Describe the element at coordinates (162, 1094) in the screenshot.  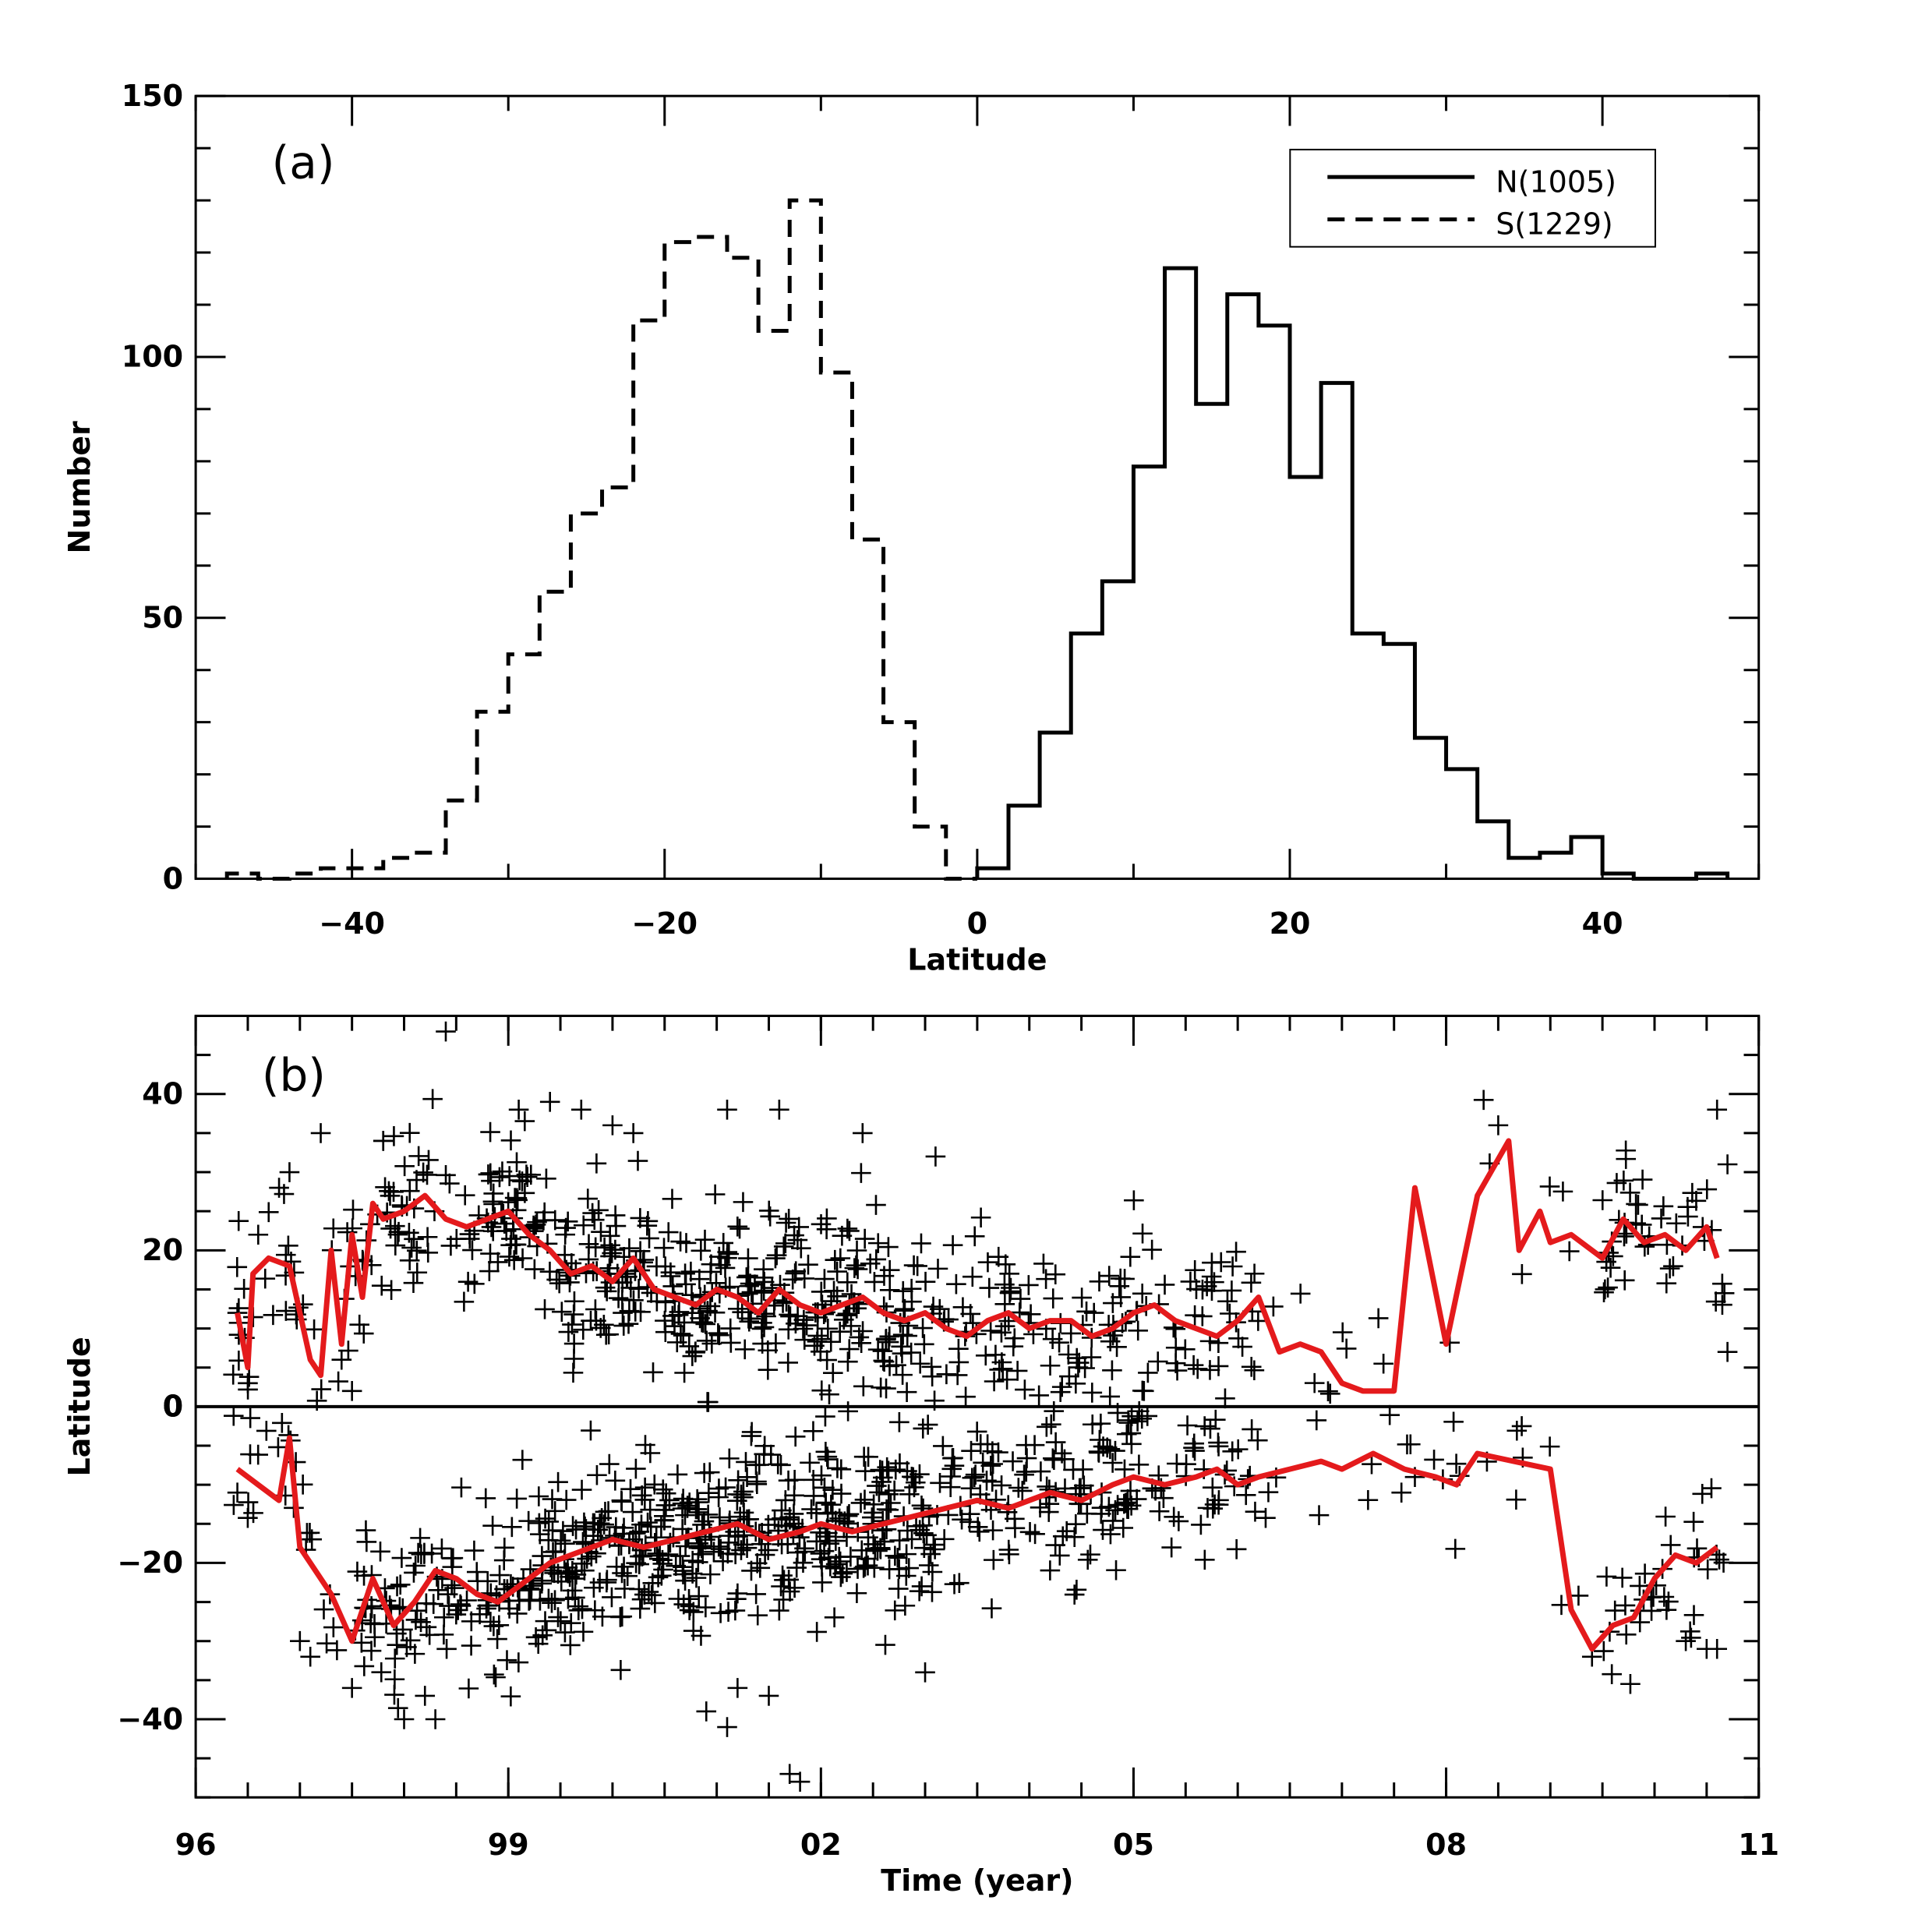
I see `y-tick-label: 40` at that location.